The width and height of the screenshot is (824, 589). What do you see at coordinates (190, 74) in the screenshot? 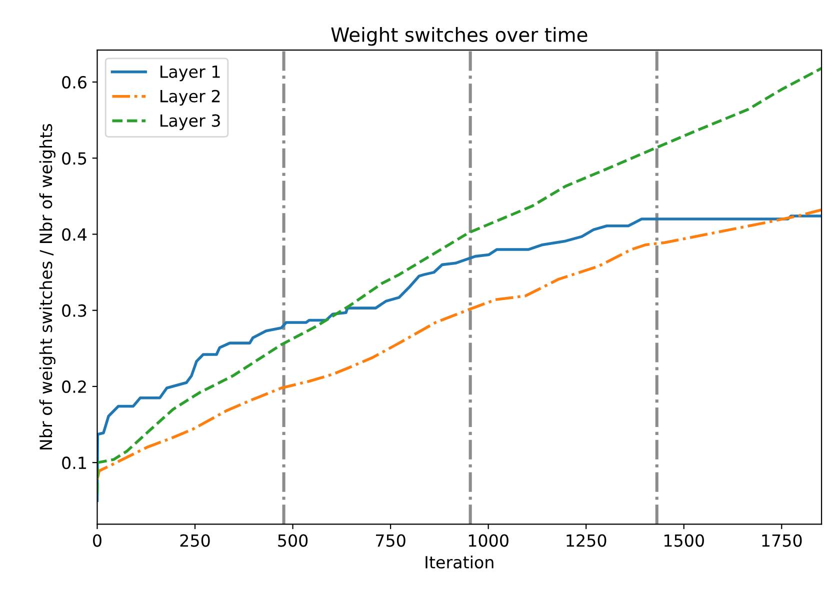
I see `legend-label: Layer 1` at bounding box center [190, 74].